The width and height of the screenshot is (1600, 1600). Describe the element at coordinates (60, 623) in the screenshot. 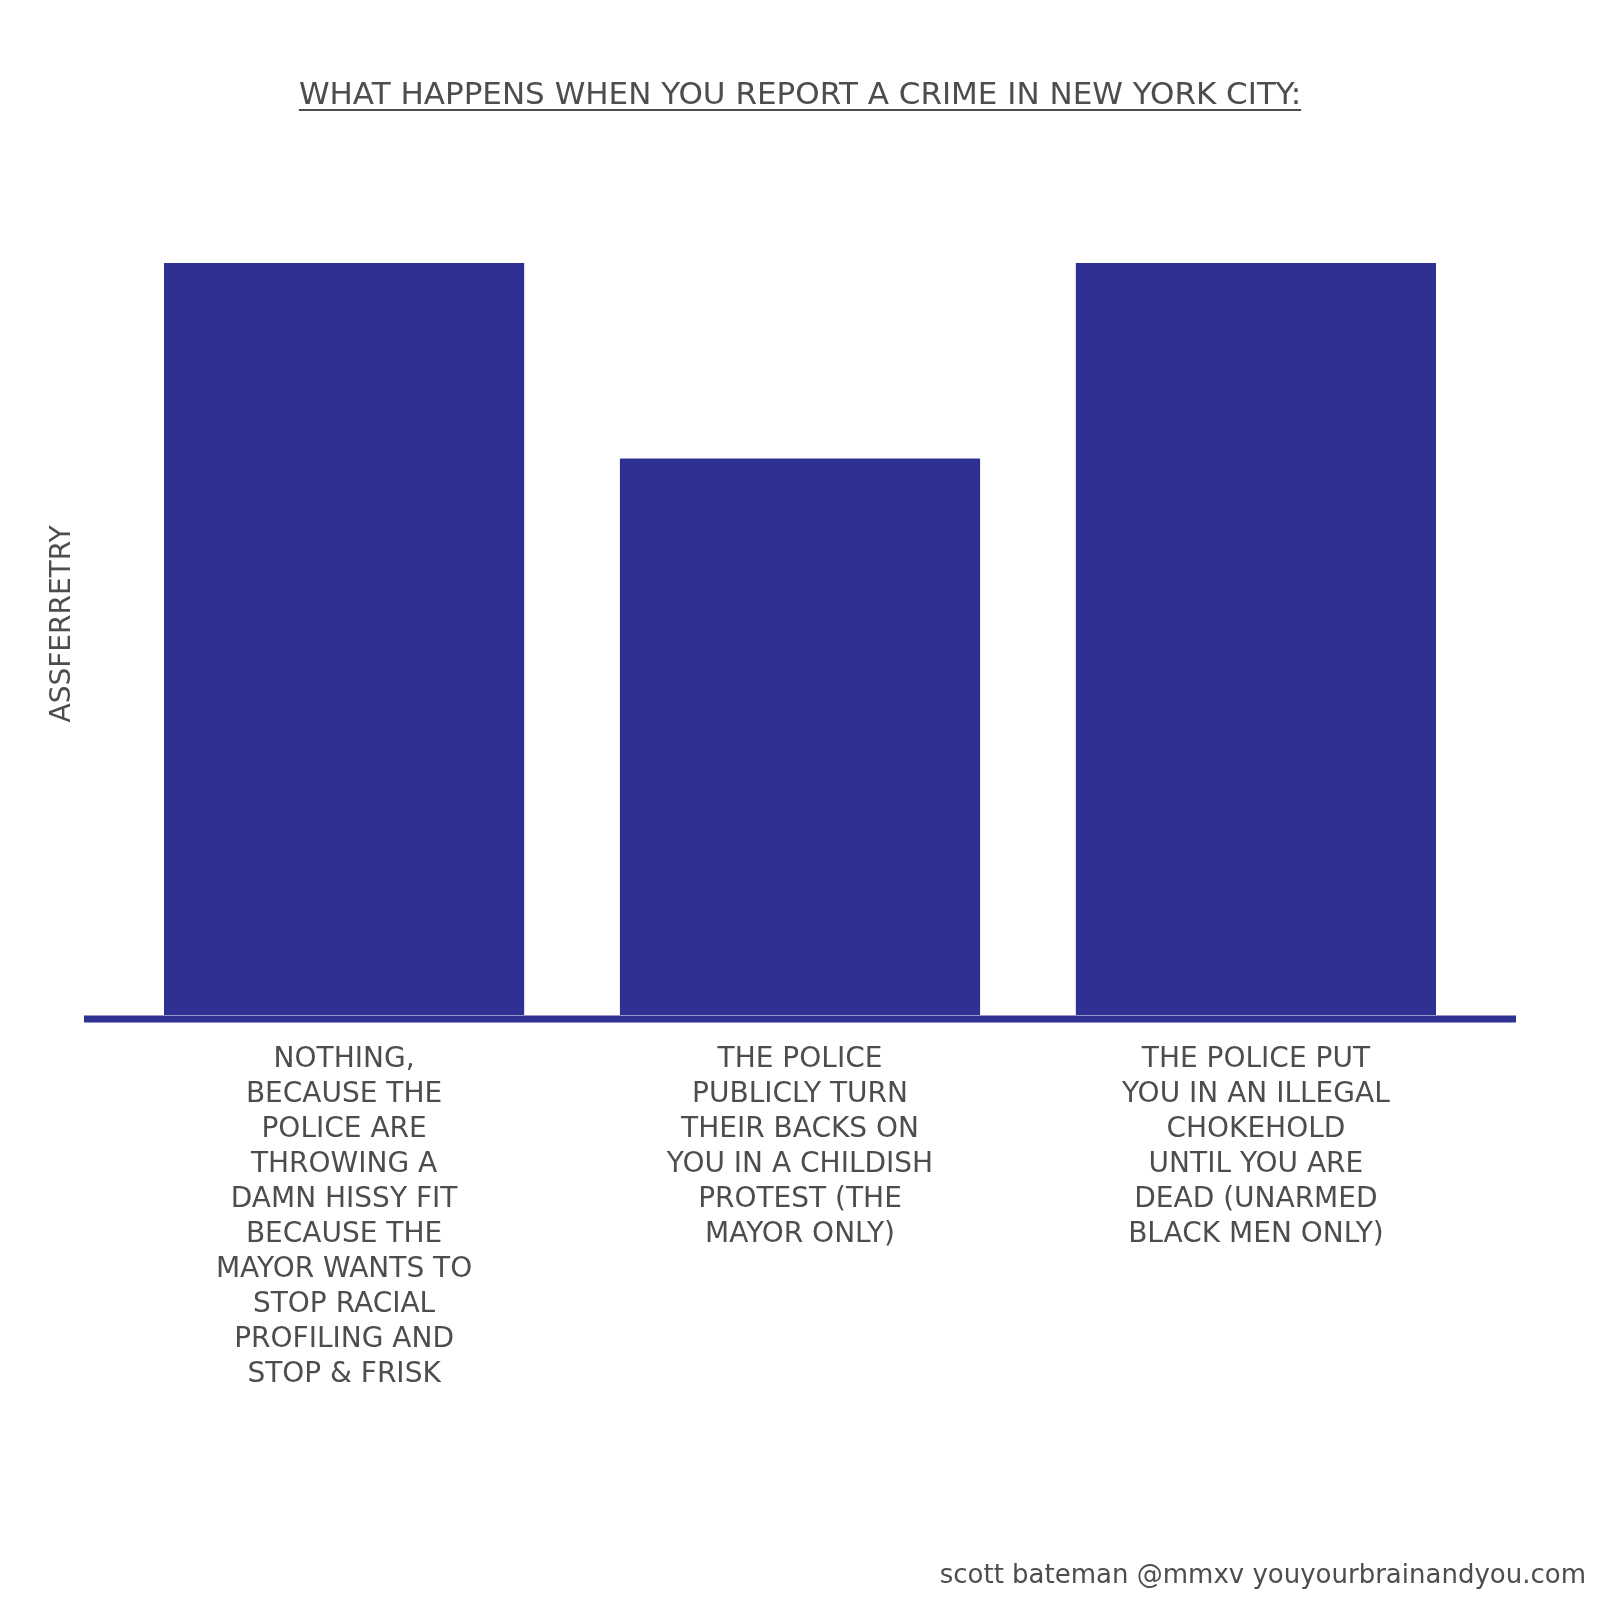

I see `y-axis-title: ASSFERRETRY` at that location.